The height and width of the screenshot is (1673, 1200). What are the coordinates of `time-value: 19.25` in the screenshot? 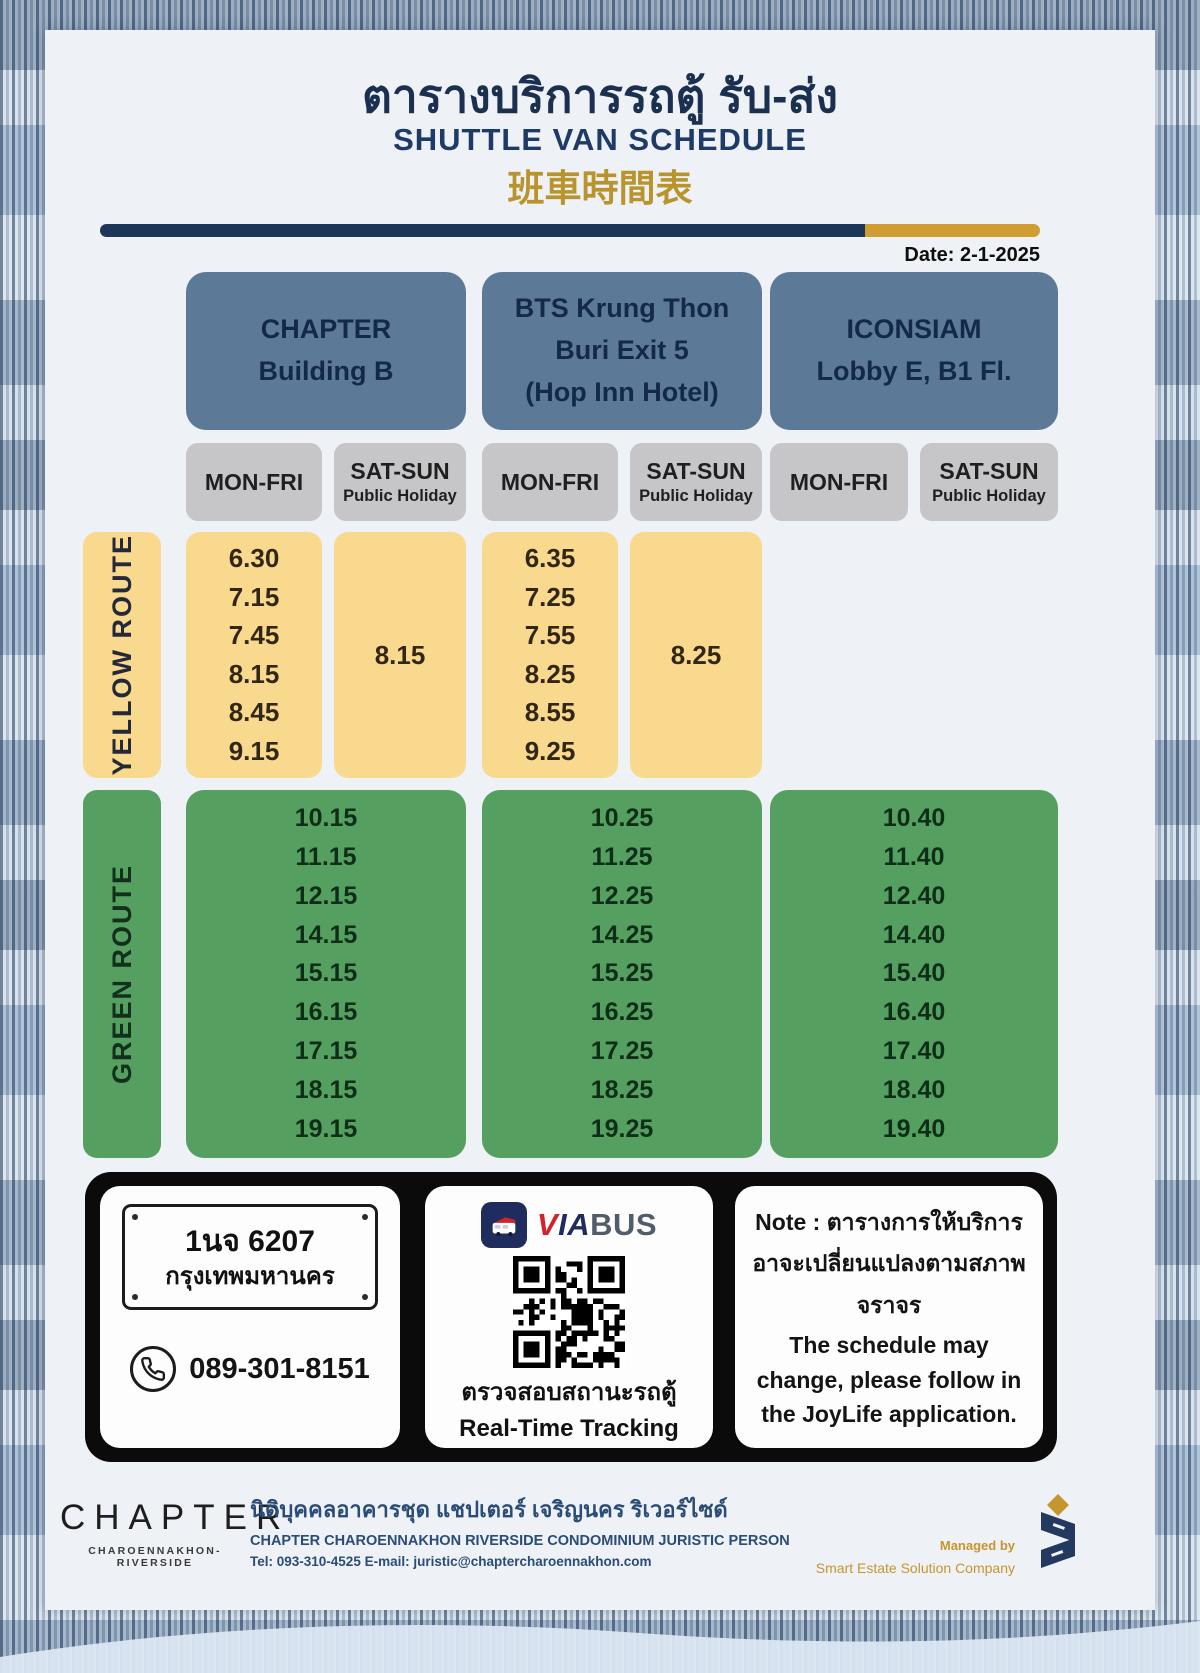 It's located at (622, 1129).